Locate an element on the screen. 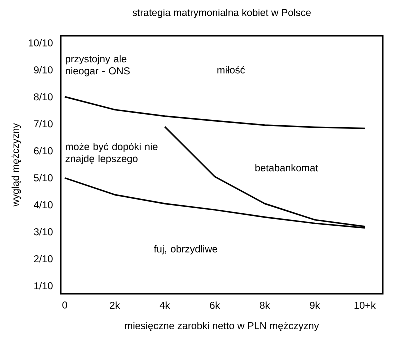  annotation: fuj, obrzydliwe is located at coordinates (186, 250).